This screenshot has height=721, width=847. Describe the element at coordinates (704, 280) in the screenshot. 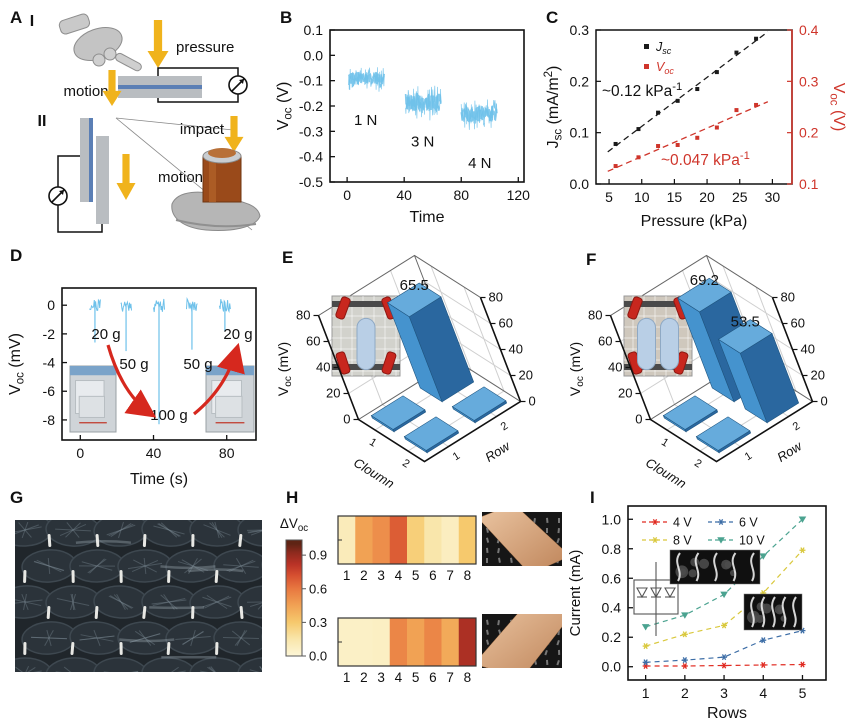

I see `svg-text: 69.2` at that location.